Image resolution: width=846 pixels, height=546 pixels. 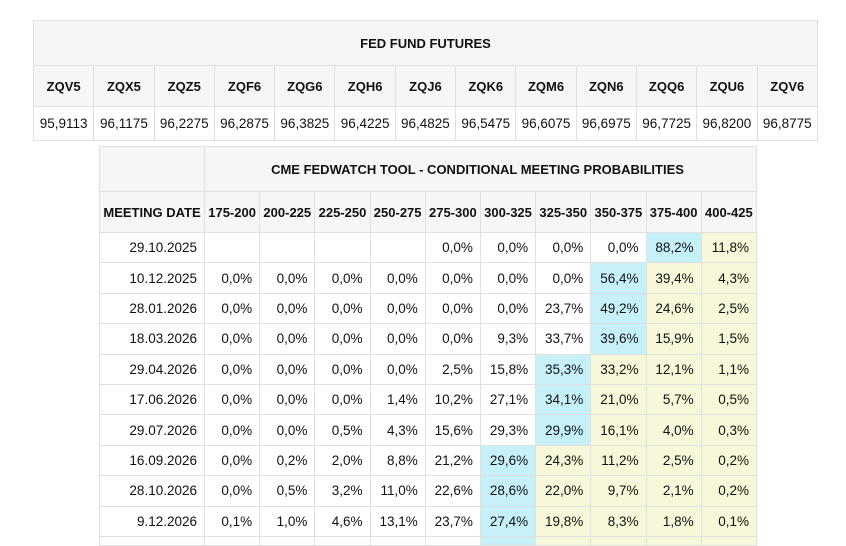 I want to click on probability-cell: 29,3%, so click(x=508, y=430).